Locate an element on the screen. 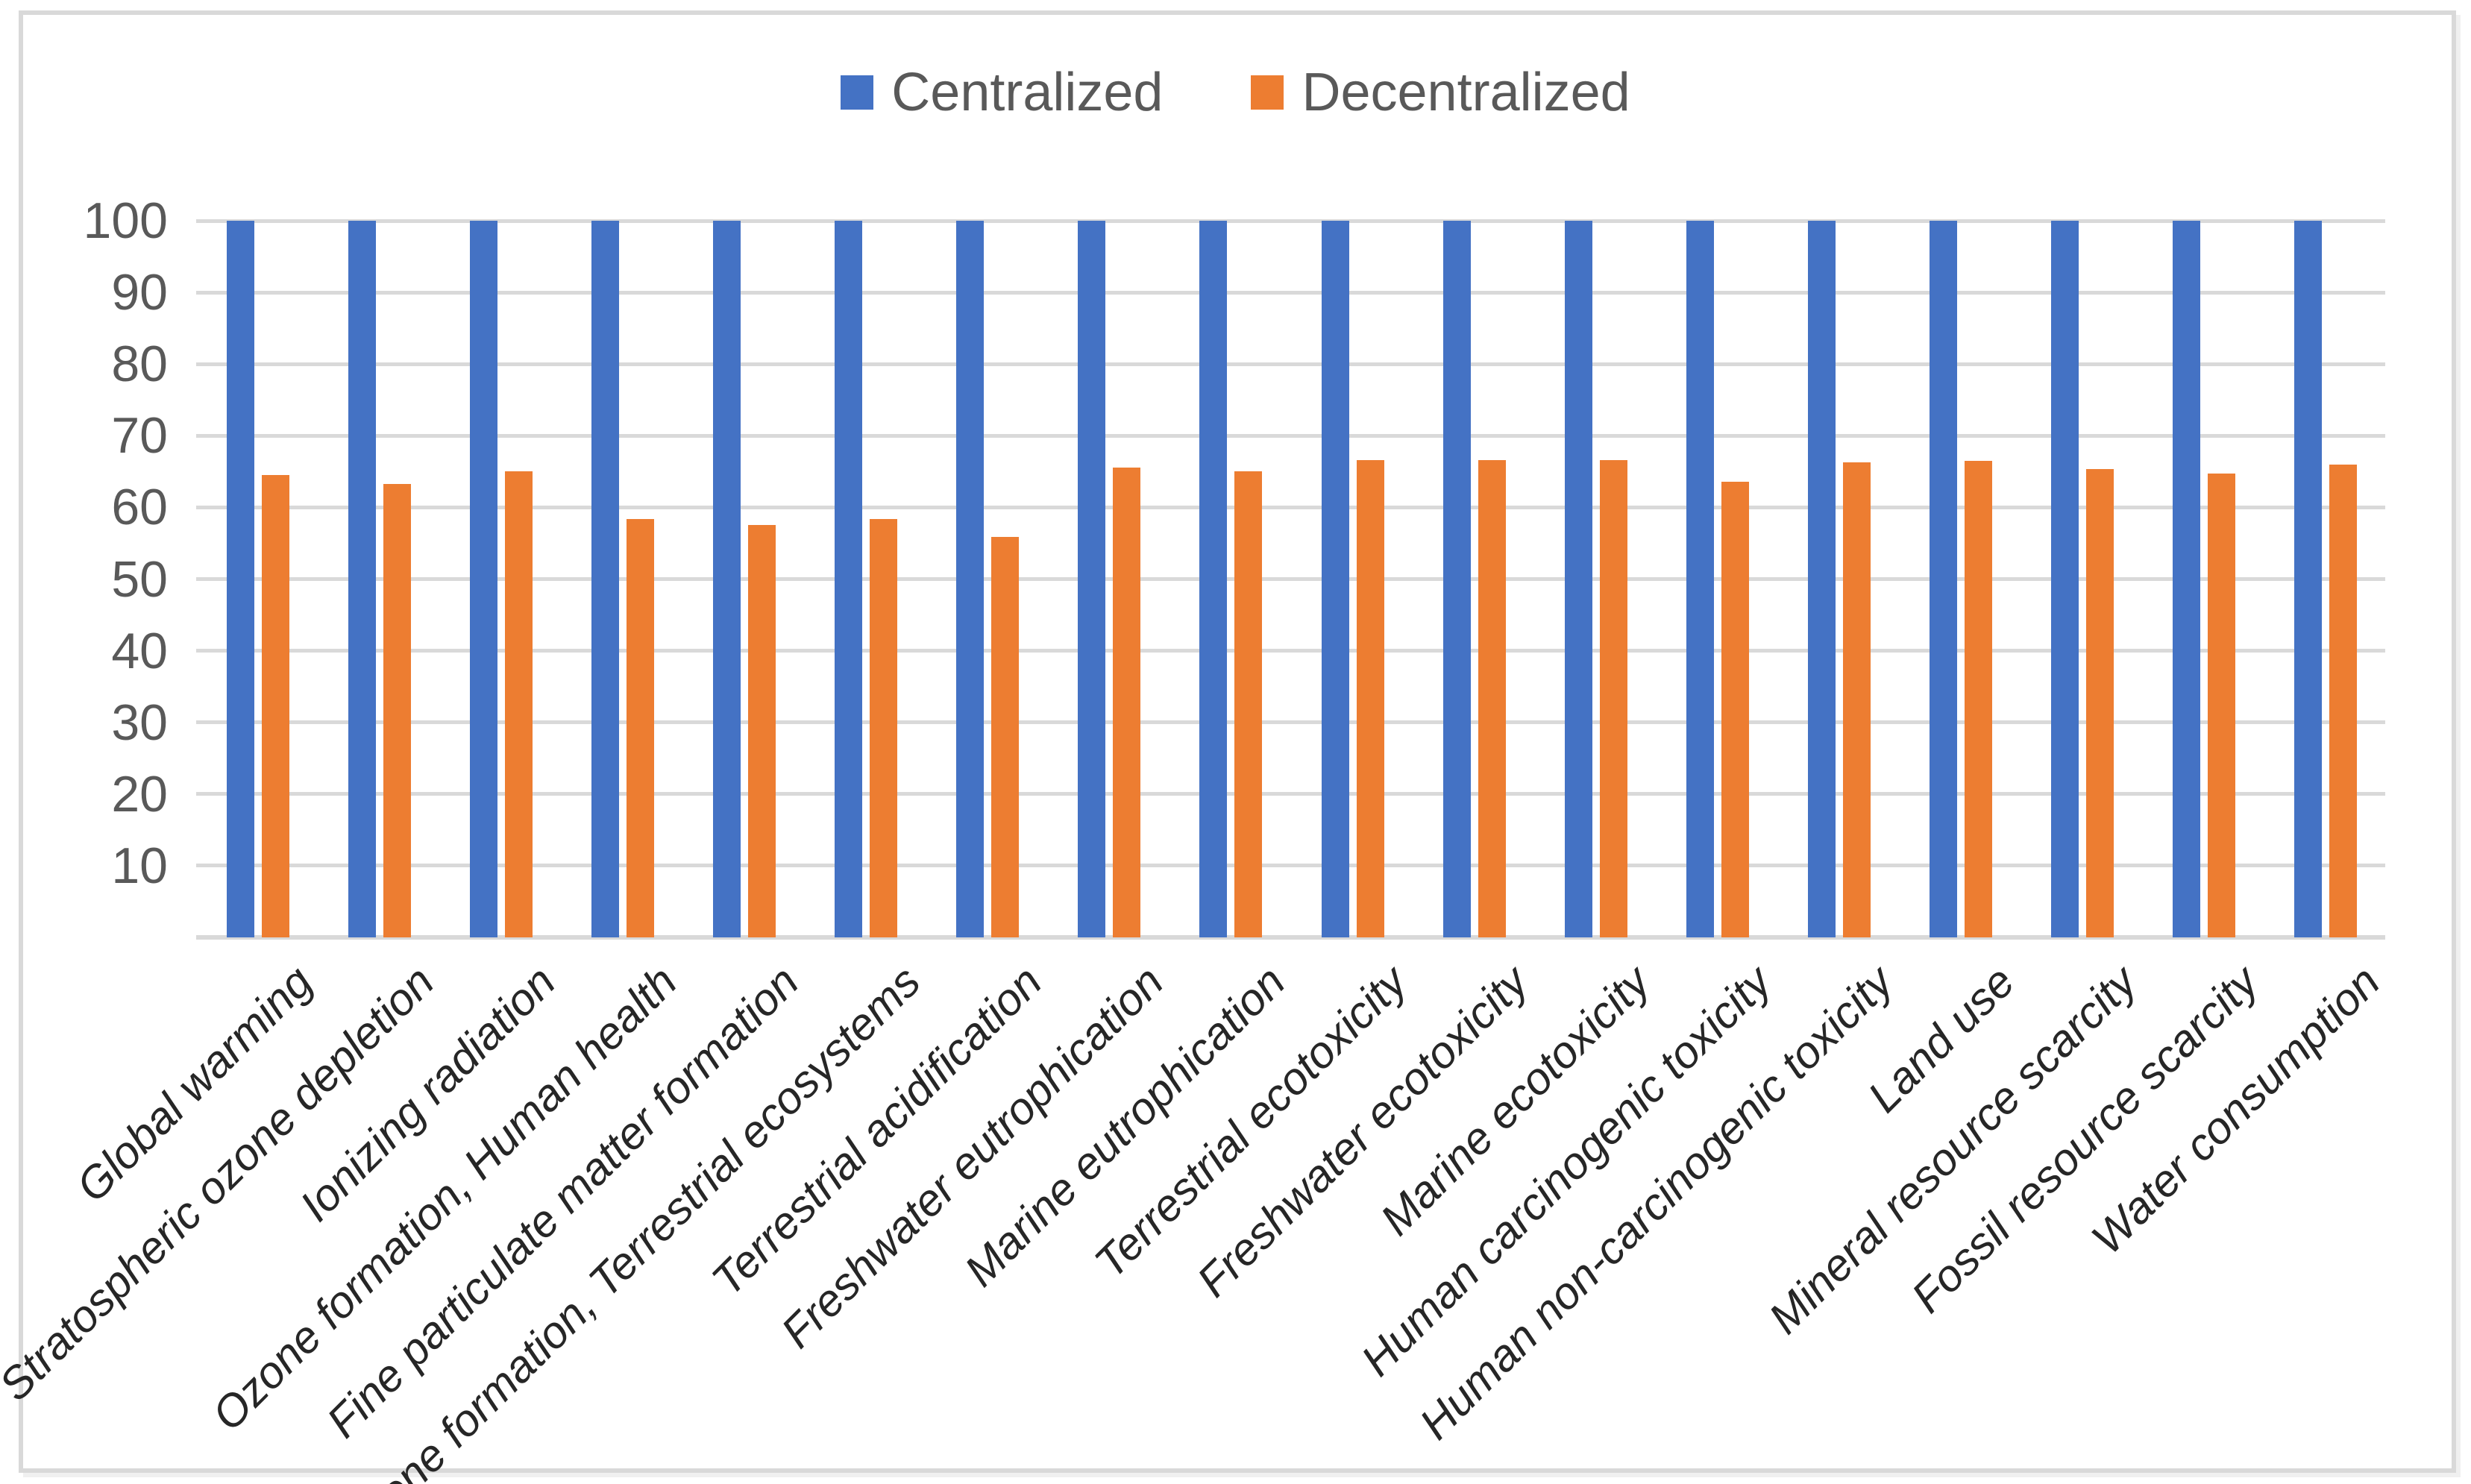 This screenshot has height=1484, width=2471. chart-legend: Centralized Decentralized is located at coordinates (1235, 93).